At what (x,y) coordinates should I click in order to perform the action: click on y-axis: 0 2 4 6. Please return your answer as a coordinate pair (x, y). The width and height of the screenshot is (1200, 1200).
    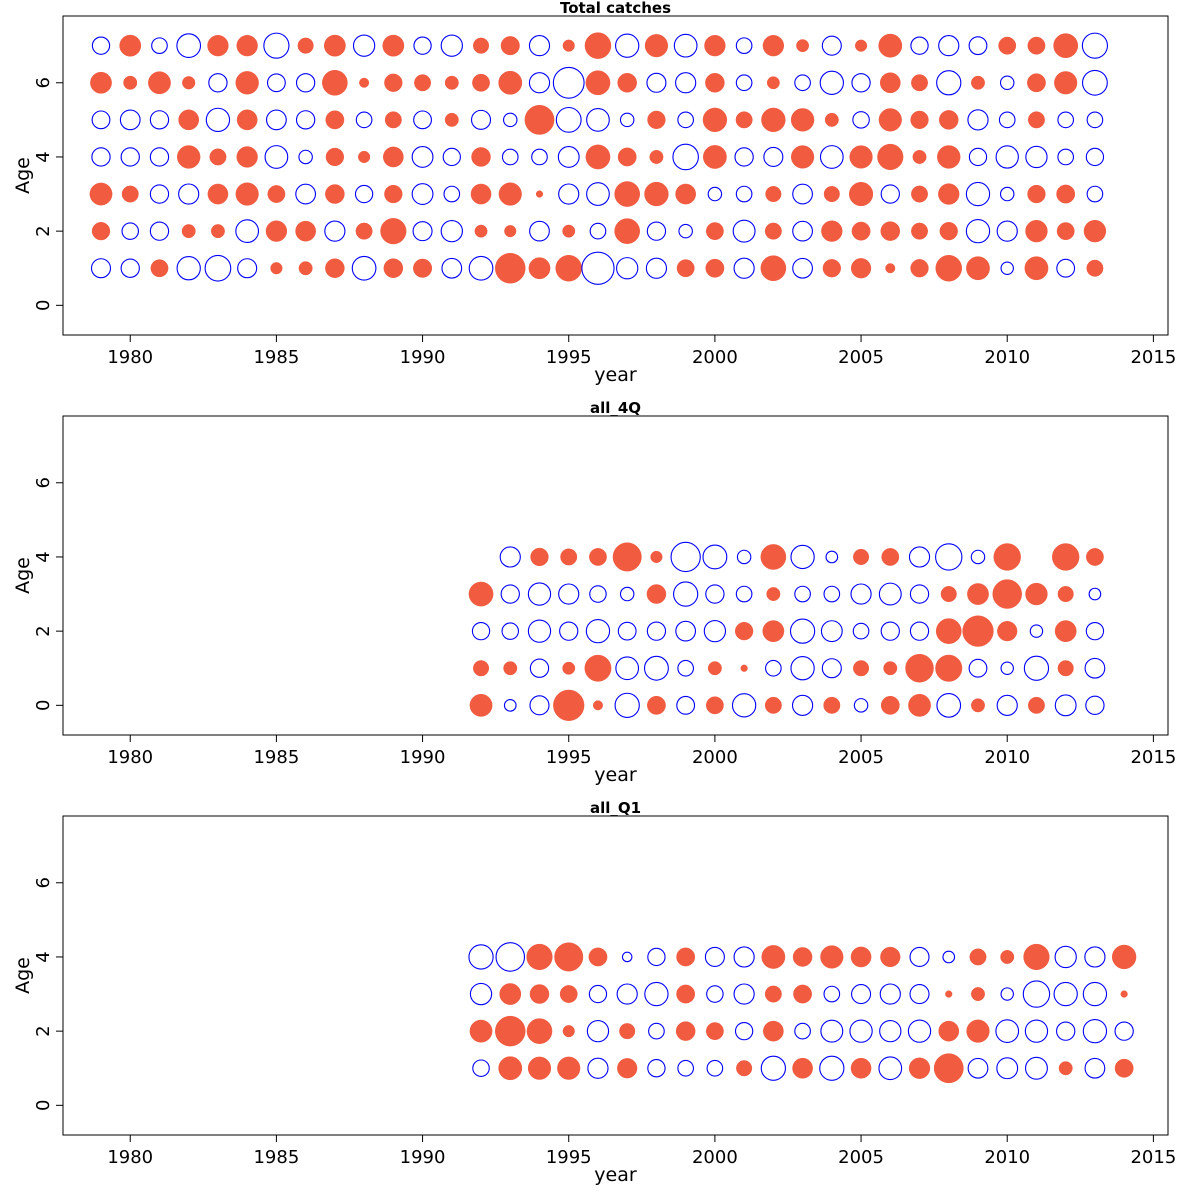
    Looking at the image, I should click on (48, 194).